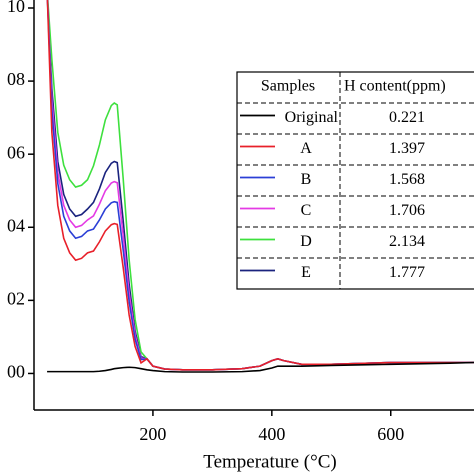 The height and width of the screenshot is (474, 474). I want to click on legend-value: 1.706, so click(407, 210).